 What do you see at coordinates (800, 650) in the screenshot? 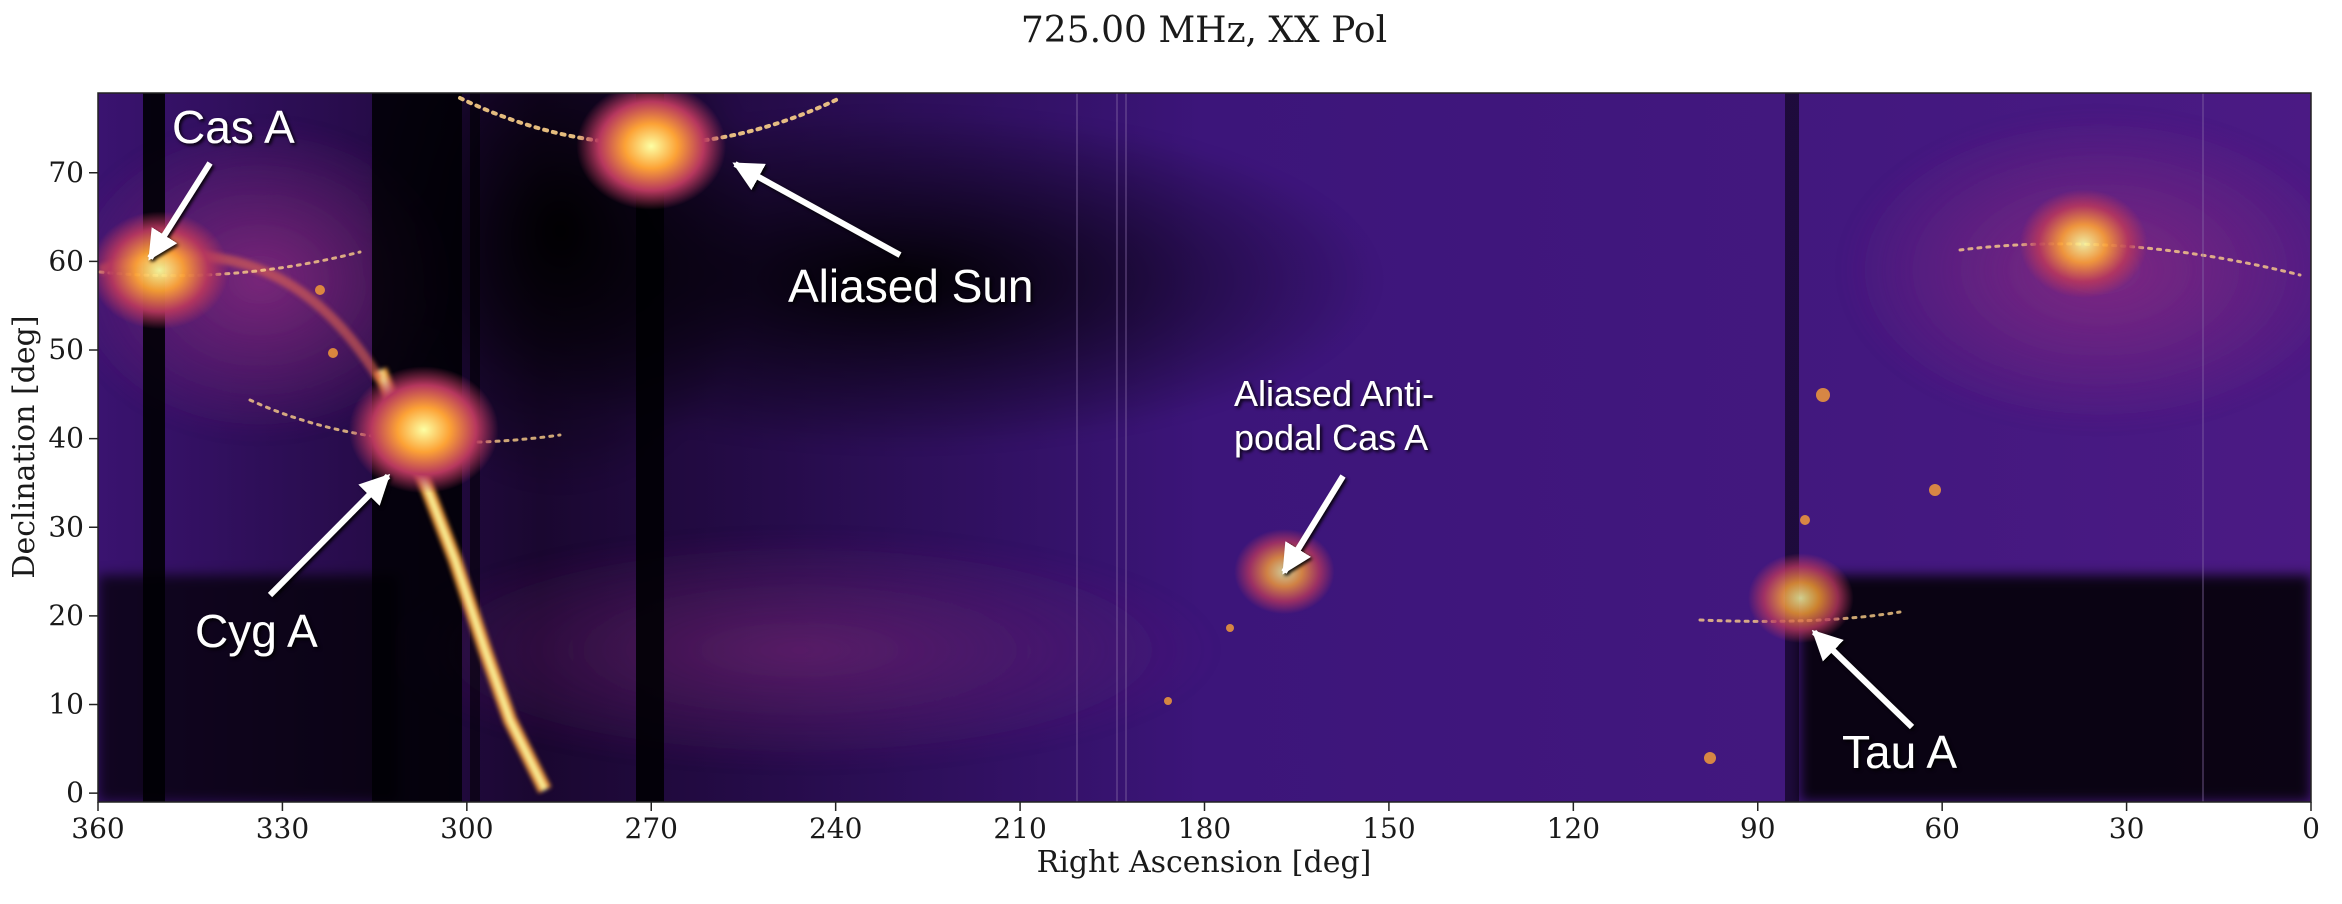
I see `plane-glow` at bounding box center [800, 650].